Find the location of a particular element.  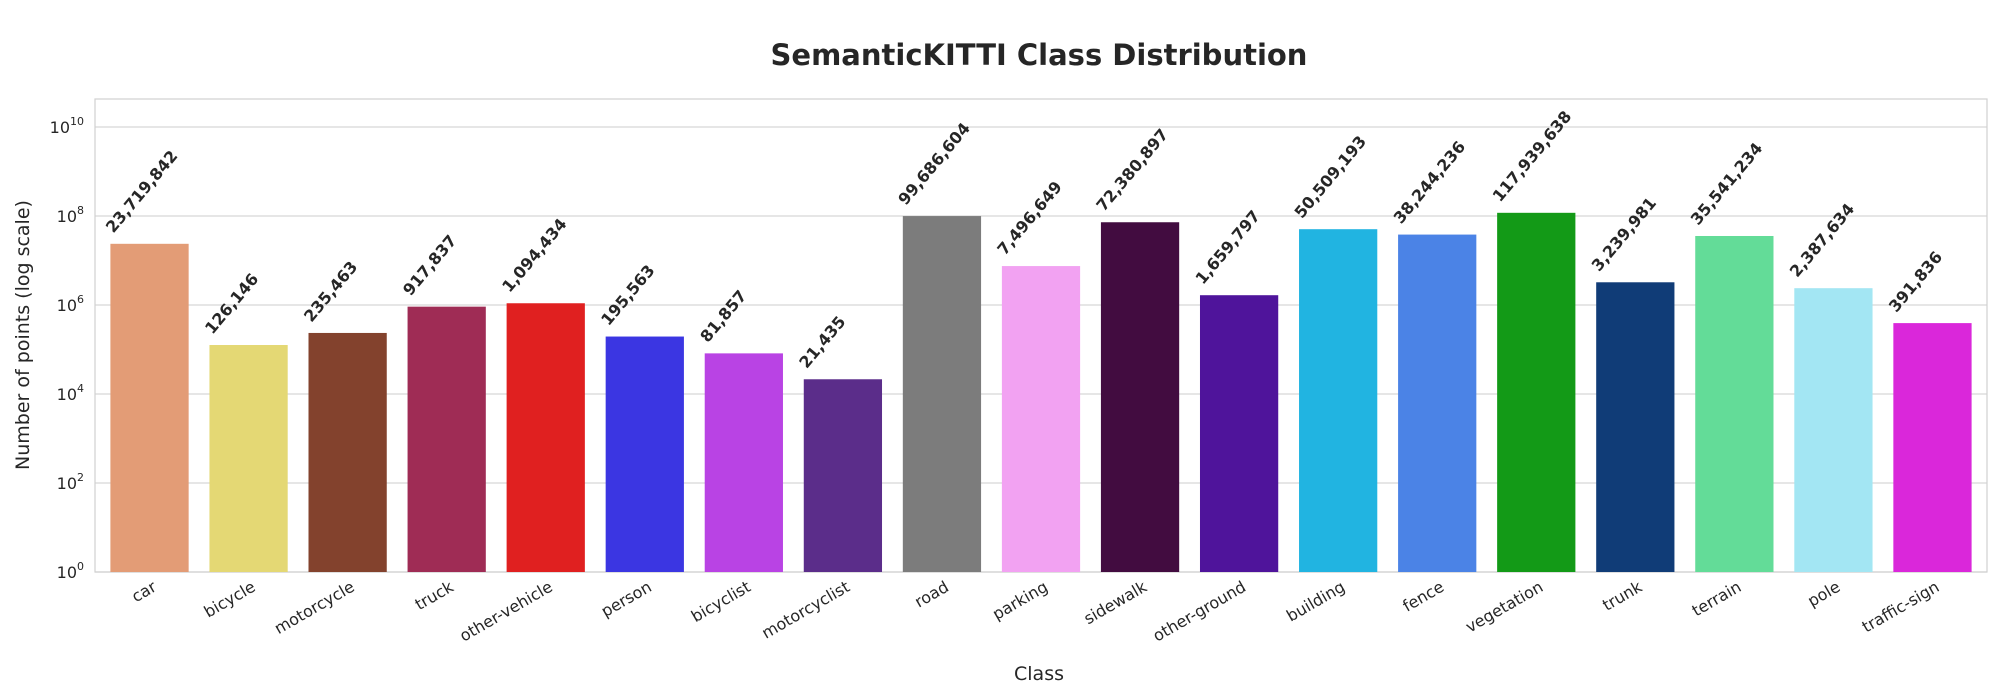

x-tick-label-person: person is located at coordinates (626, 599).